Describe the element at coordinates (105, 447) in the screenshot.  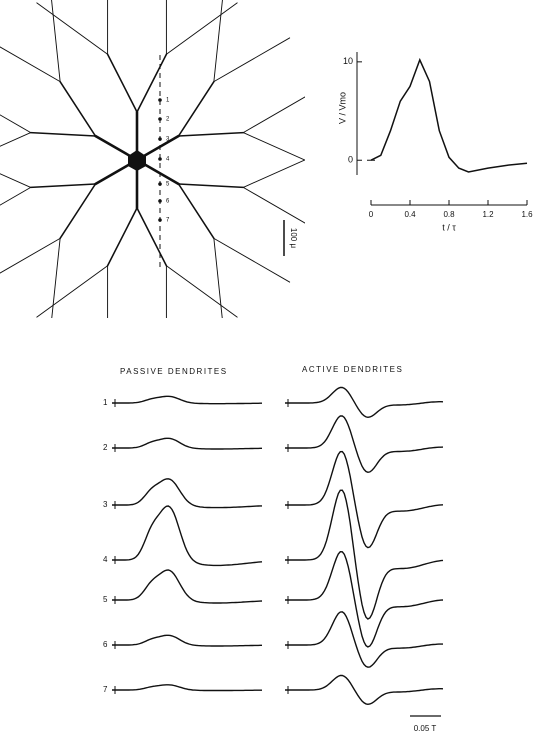
I see `row-label: 2` at that location.